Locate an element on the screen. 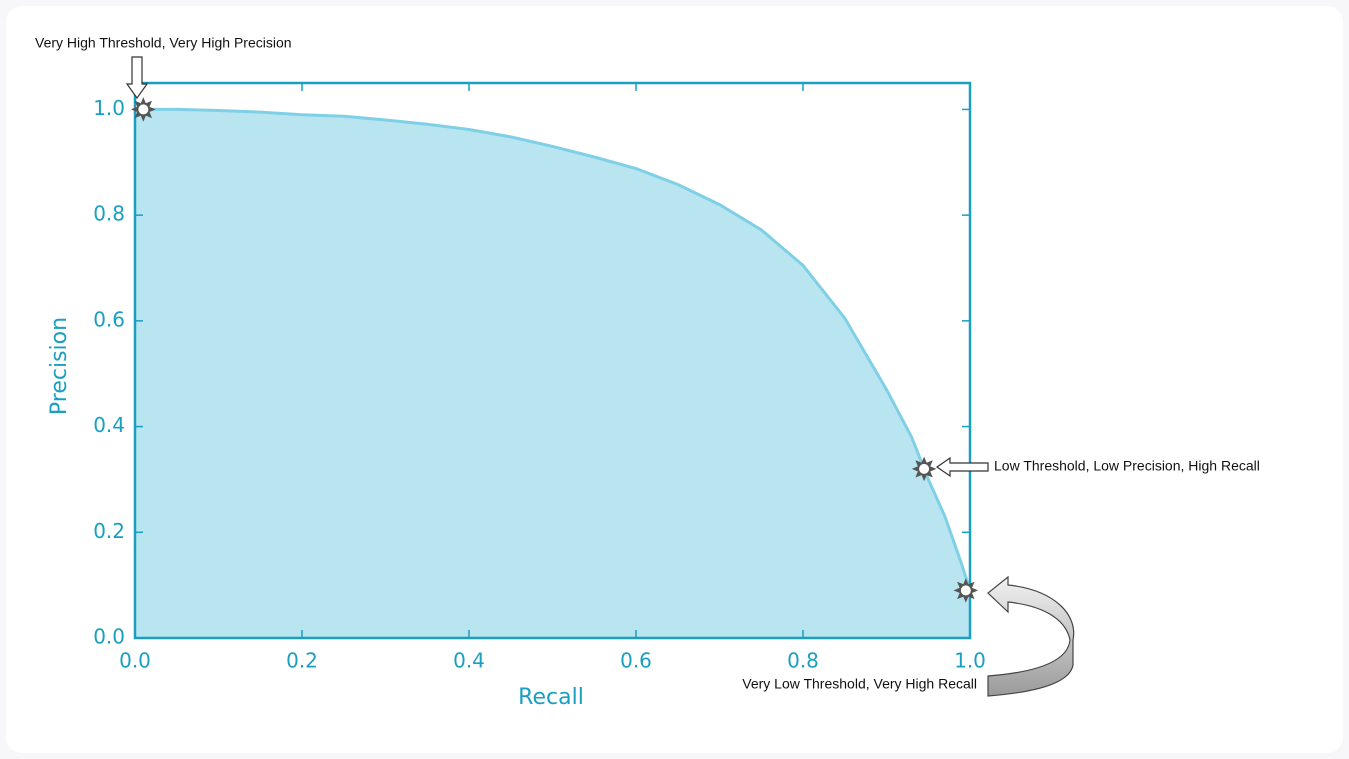 The width and height of the screenshot is (1349, 759). x-tick-label: 0.8 is located at coordinates (803, 661).